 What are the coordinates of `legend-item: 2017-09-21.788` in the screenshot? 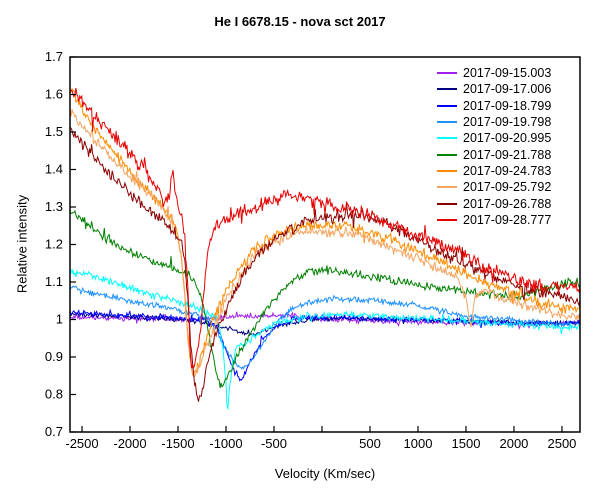 It's located at (494, 154).